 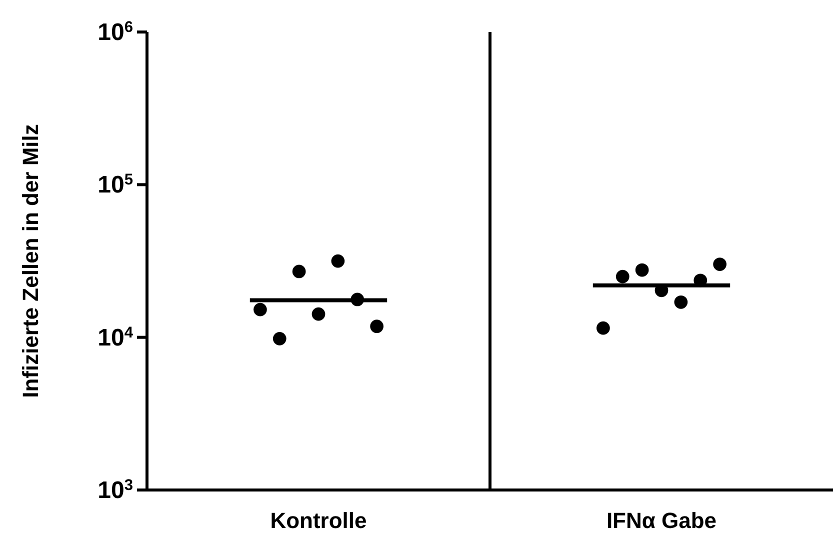 What do you see at coordinates (318, 520) in the screenshot?
I see `x-tick-label: Kontrolle` at bounding box center [318, 520].